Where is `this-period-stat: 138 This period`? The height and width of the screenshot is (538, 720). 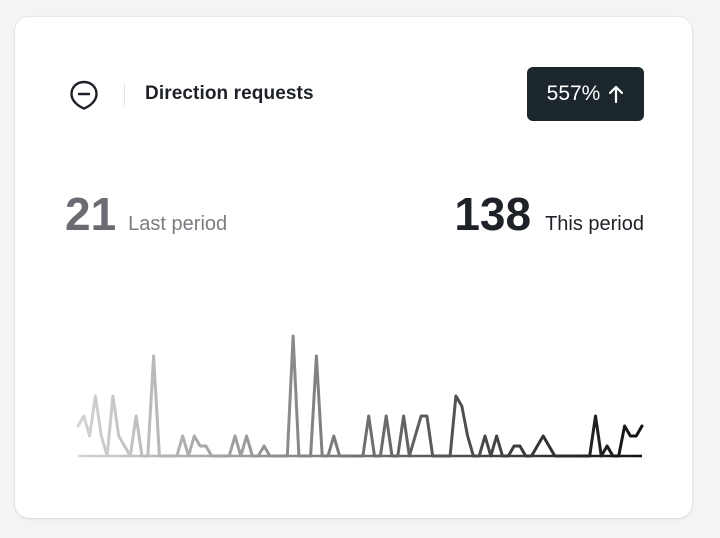
this-period-stat: 138 This period is located at coordinates (549, 214).